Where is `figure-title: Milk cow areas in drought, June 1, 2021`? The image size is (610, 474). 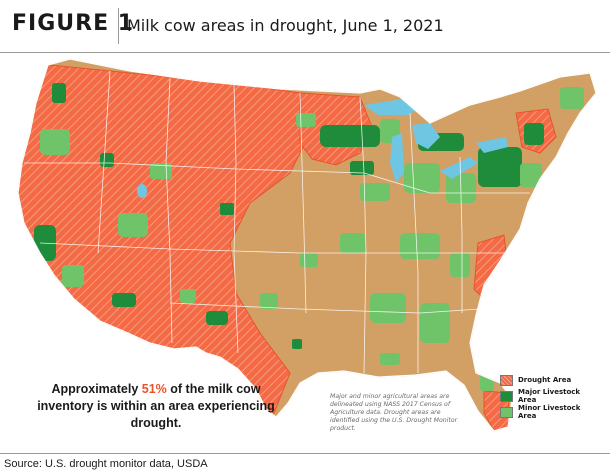
figure-title: Milk cow areas in drought, June 1, 2021 is located at coordinates (285, 25).